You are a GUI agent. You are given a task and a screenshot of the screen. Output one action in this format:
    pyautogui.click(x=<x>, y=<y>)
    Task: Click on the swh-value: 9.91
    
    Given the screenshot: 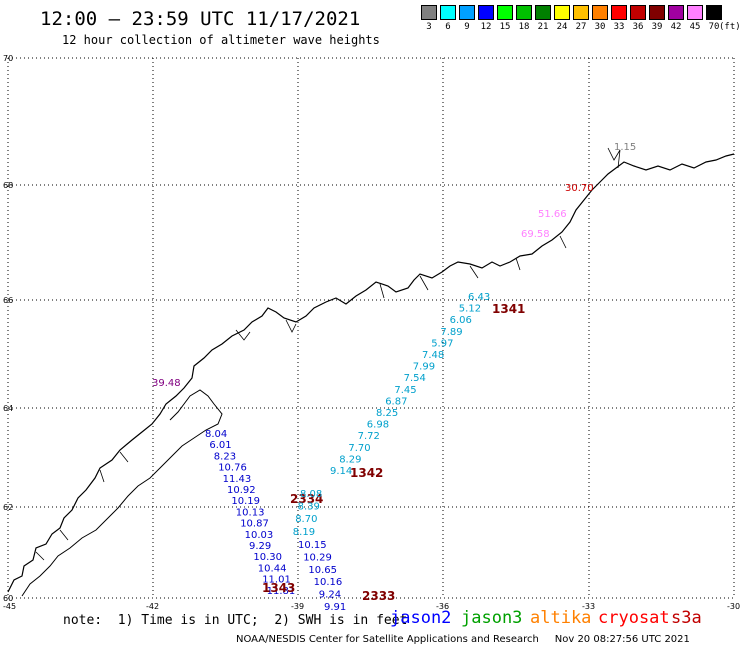 What is the action you would take?
    pyautogui.click(x=335, y=607)
    